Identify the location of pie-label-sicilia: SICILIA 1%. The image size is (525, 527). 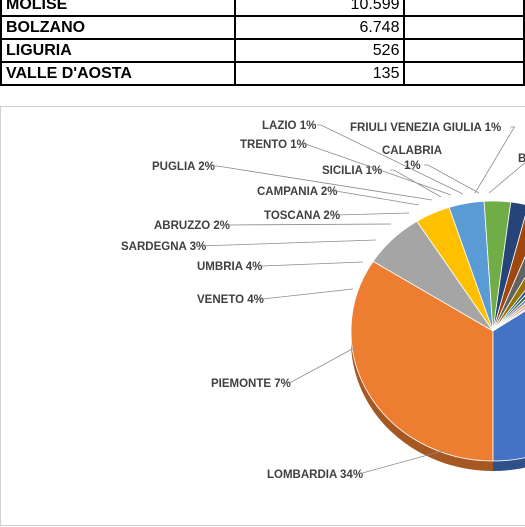
(352, 171).